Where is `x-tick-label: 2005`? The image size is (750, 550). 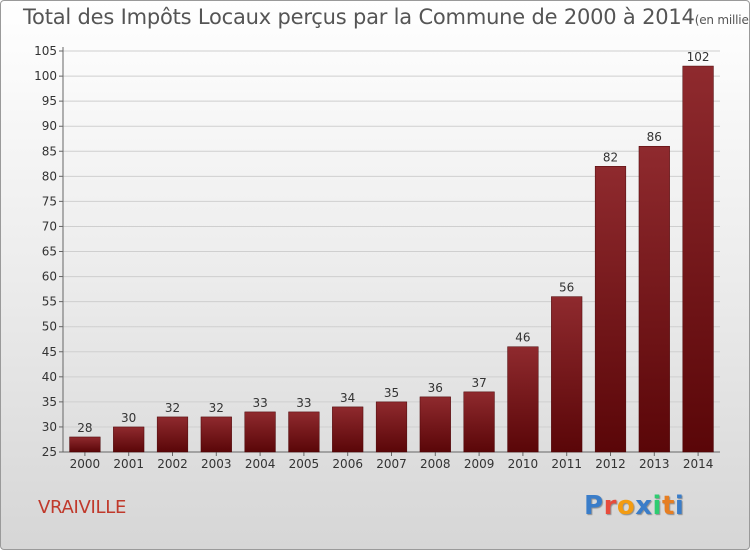 x-tick-label: 2005 is located at coordinates (304, 464).